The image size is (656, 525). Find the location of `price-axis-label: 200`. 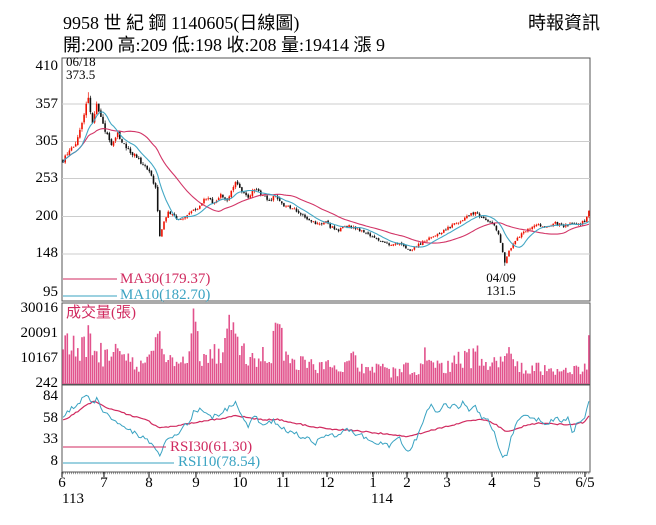

price-axis-label: 200 is located at coordinates (47, 216).